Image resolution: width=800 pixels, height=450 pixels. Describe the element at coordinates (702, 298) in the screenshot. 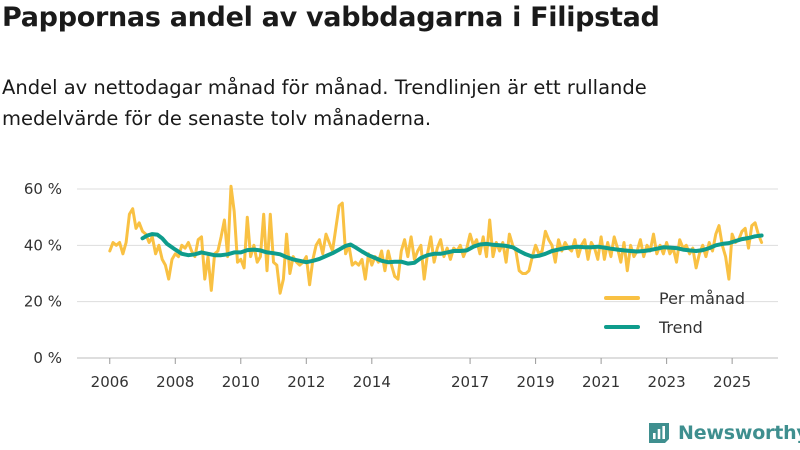

I see `legend-label-per-manad: Per månad` at that location.